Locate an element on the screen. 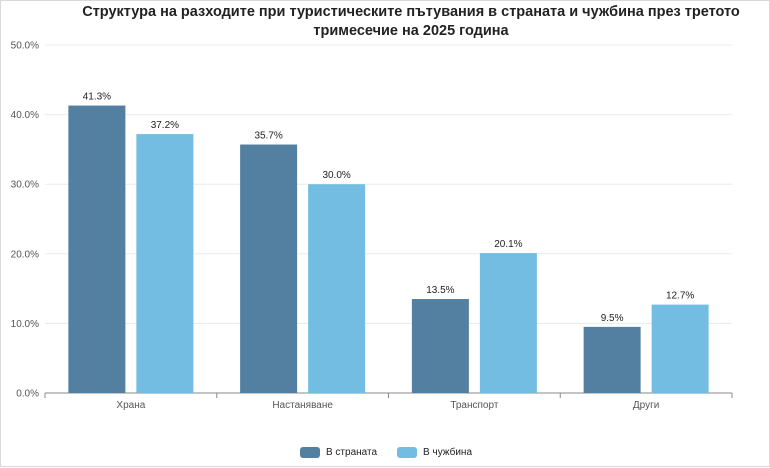 The image size is (770, 468). y-tick-label: 20.0% is located at coordinates (25, 254).